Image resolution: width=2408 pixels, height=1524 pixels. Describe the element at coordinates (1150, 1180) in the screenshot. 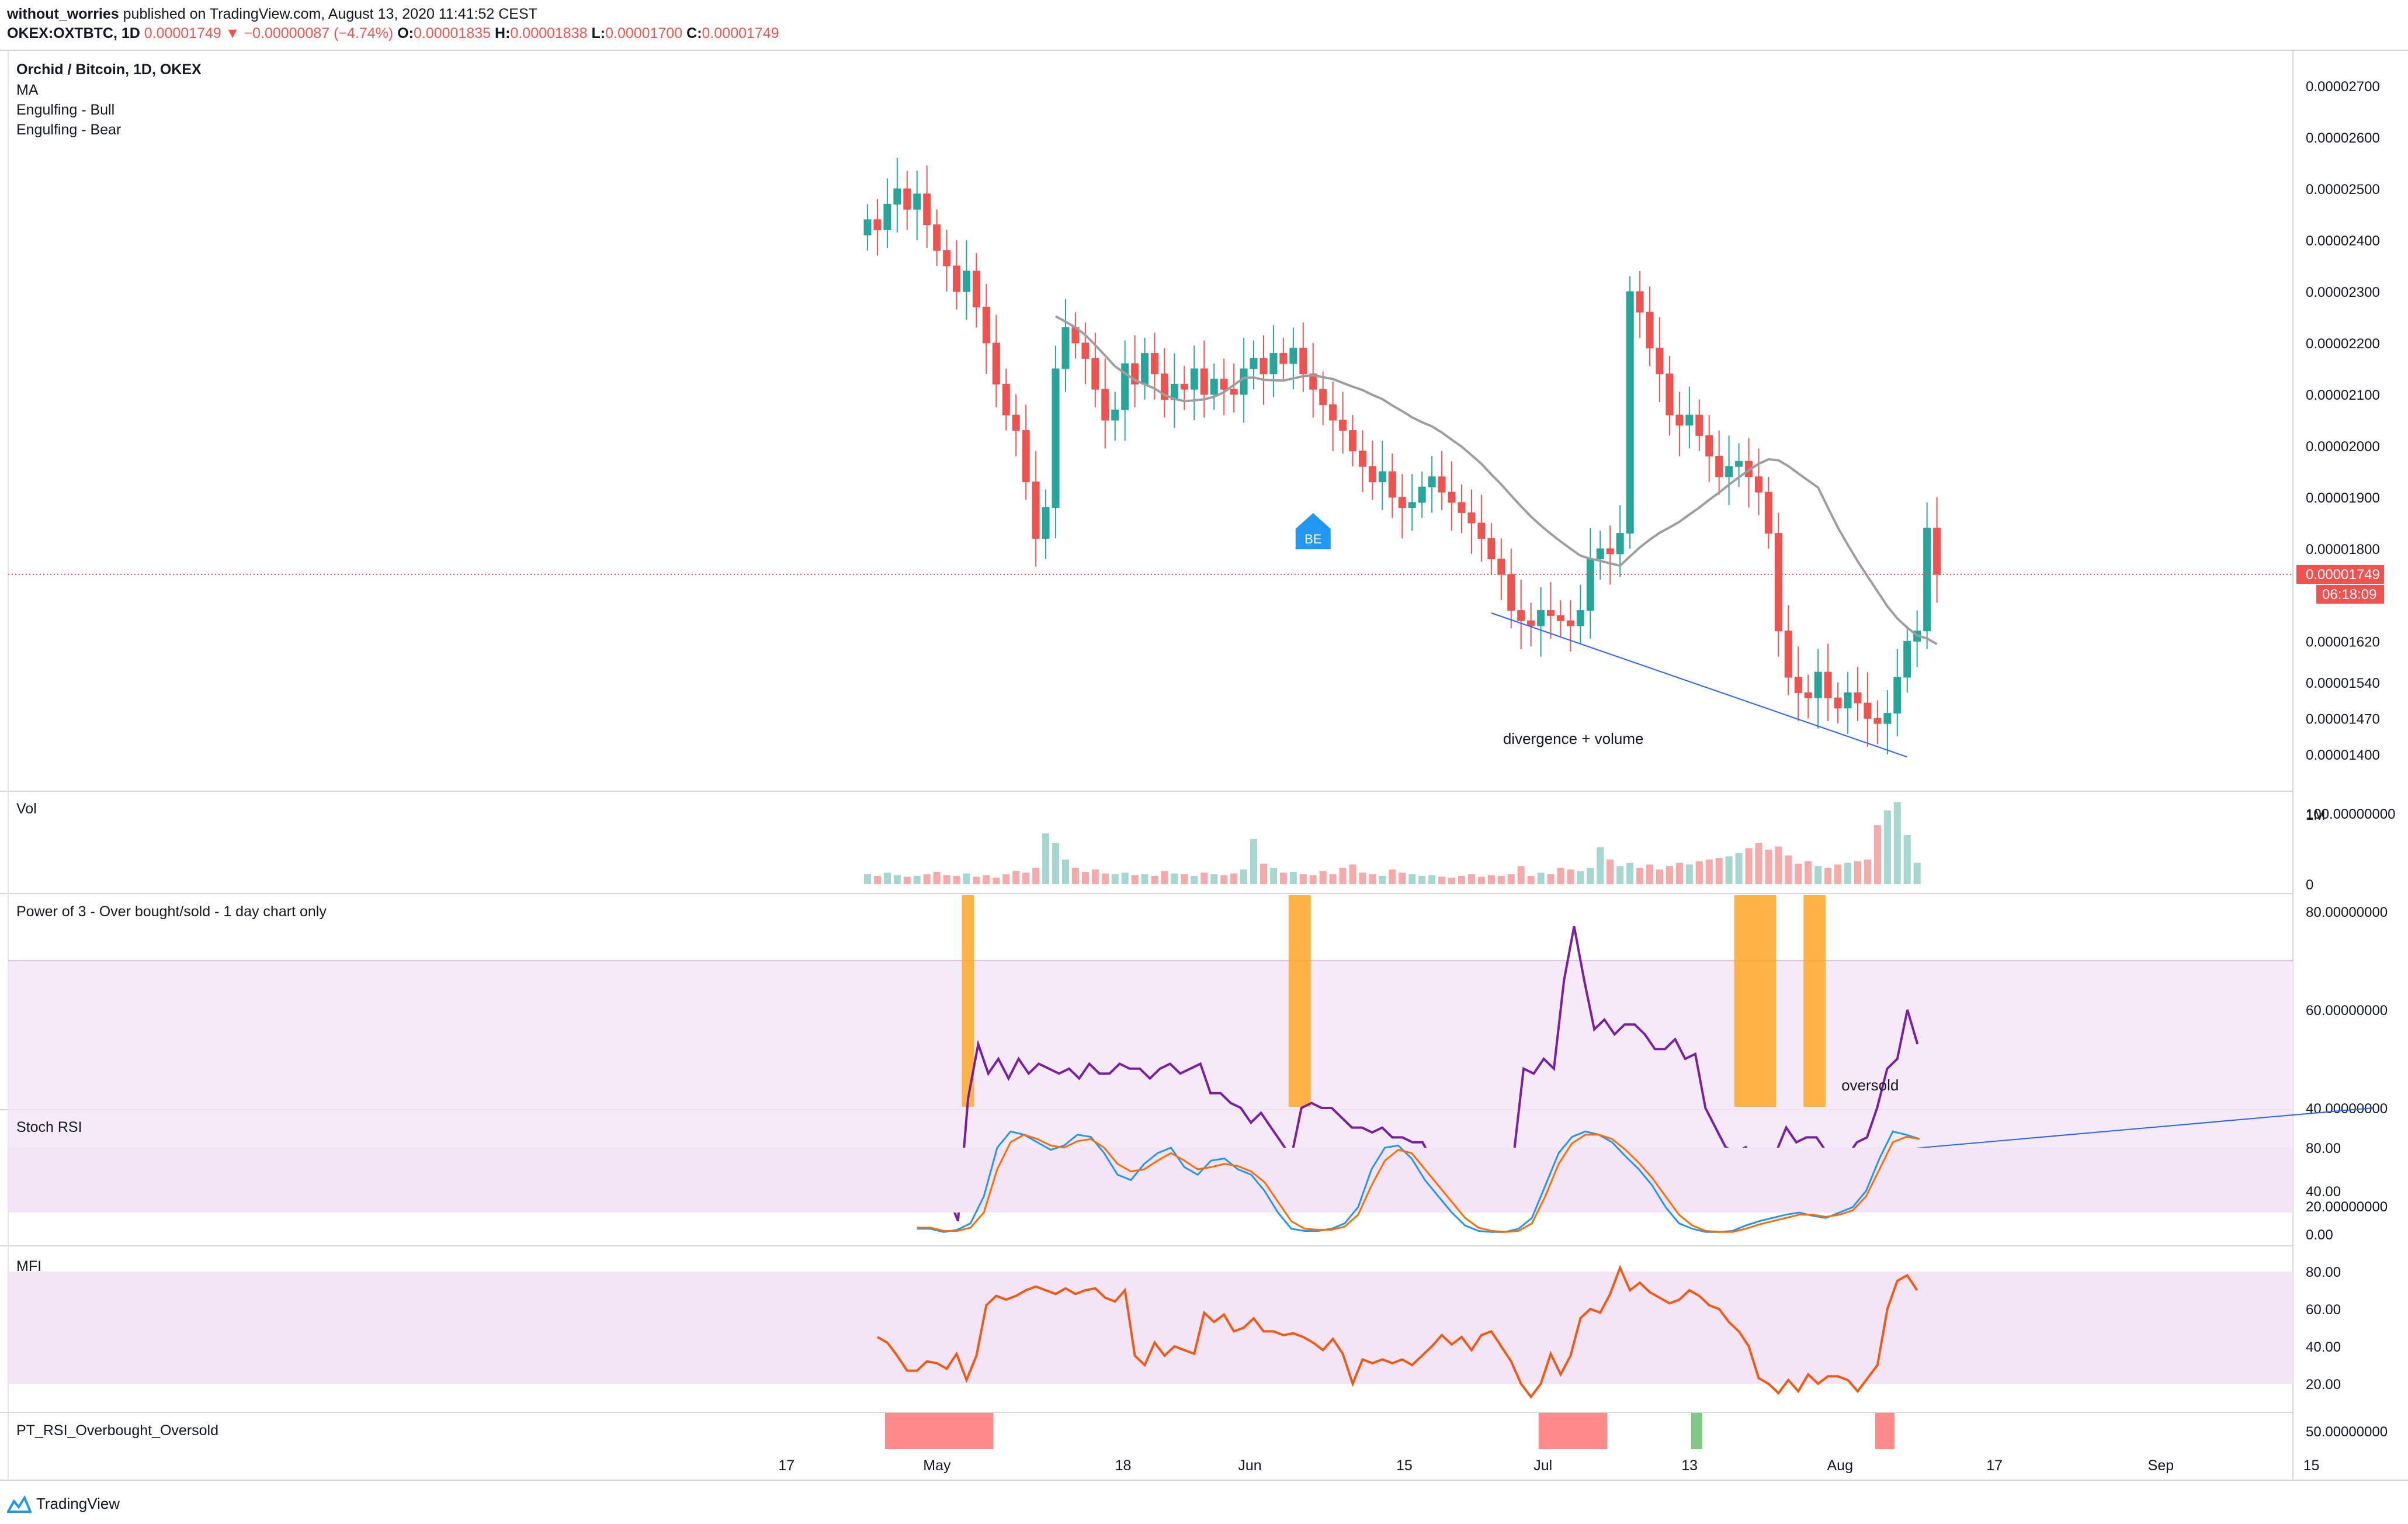

I see `stoch-band` at that location.